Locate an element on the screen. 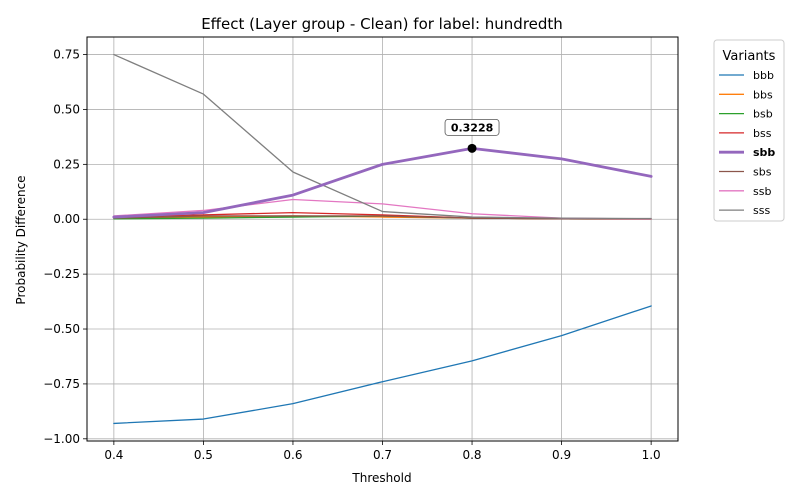  legend-title: Variants is located at coordinates (749, 56).